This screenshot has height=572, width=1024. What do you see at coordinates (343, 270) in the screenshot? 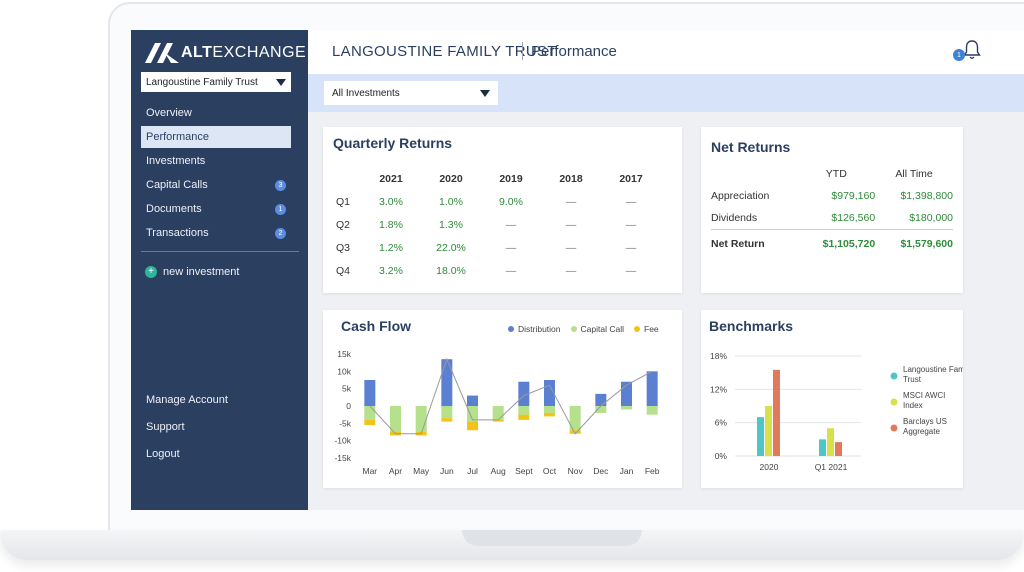
I see `row-label: Q4` at bounding box center [343, 270].